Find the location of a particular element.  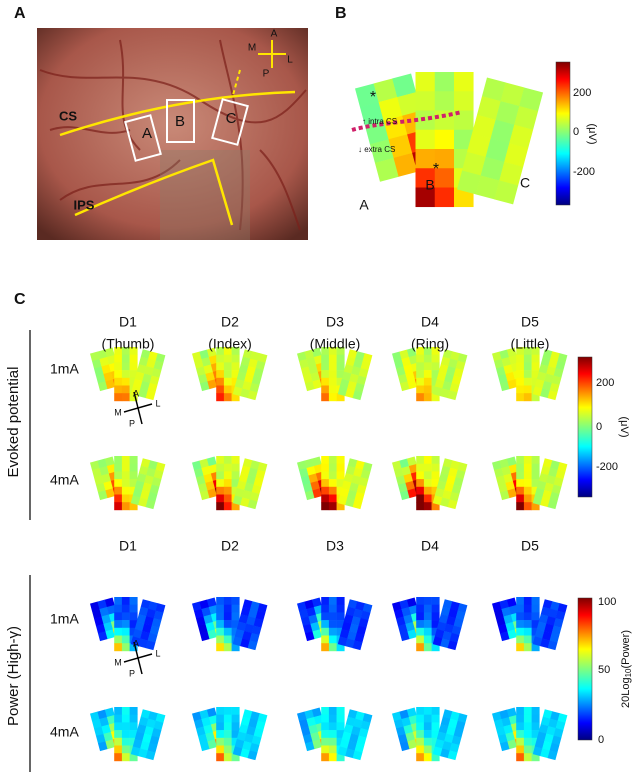

label: A is located at coordinates (136, 643).